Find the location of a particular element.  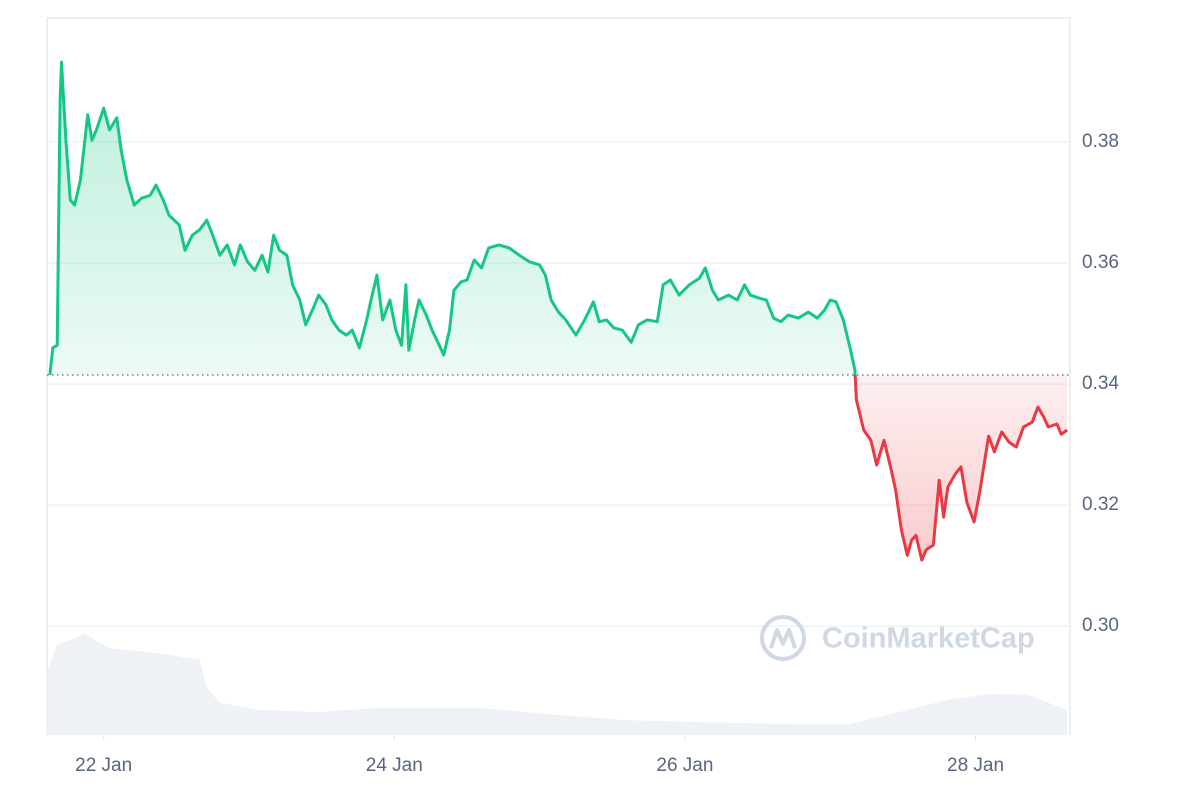

watermark-logo is located at coordinates (783, 638).